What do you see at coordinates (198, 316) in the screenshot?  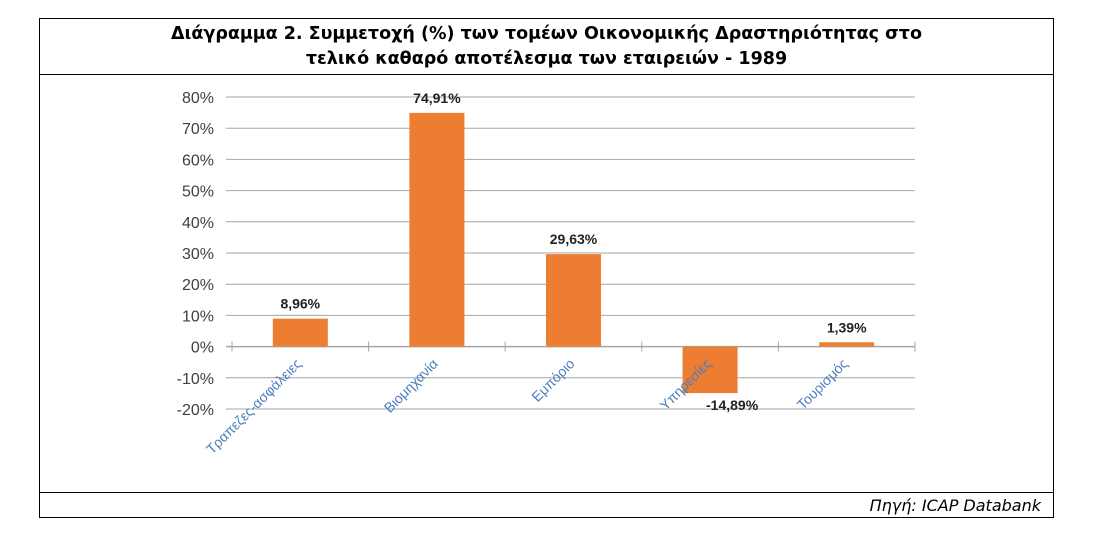 I see `y-tick-label: 10%` at bounding box center [198, 316].